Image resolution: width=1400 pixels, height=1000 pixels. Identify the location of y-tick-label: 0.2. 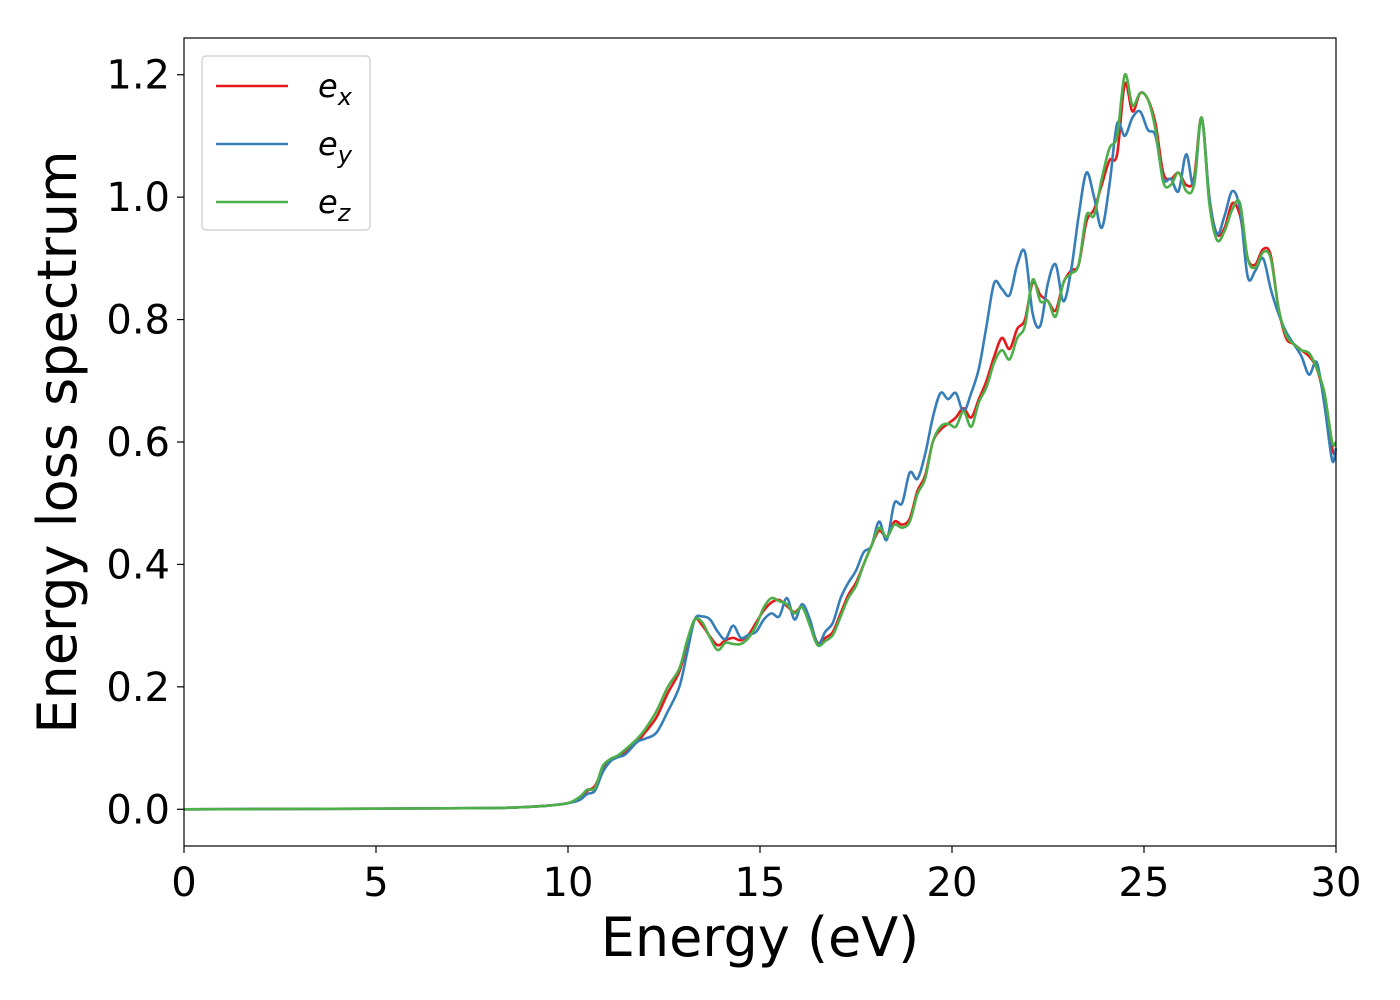
(138, 688).